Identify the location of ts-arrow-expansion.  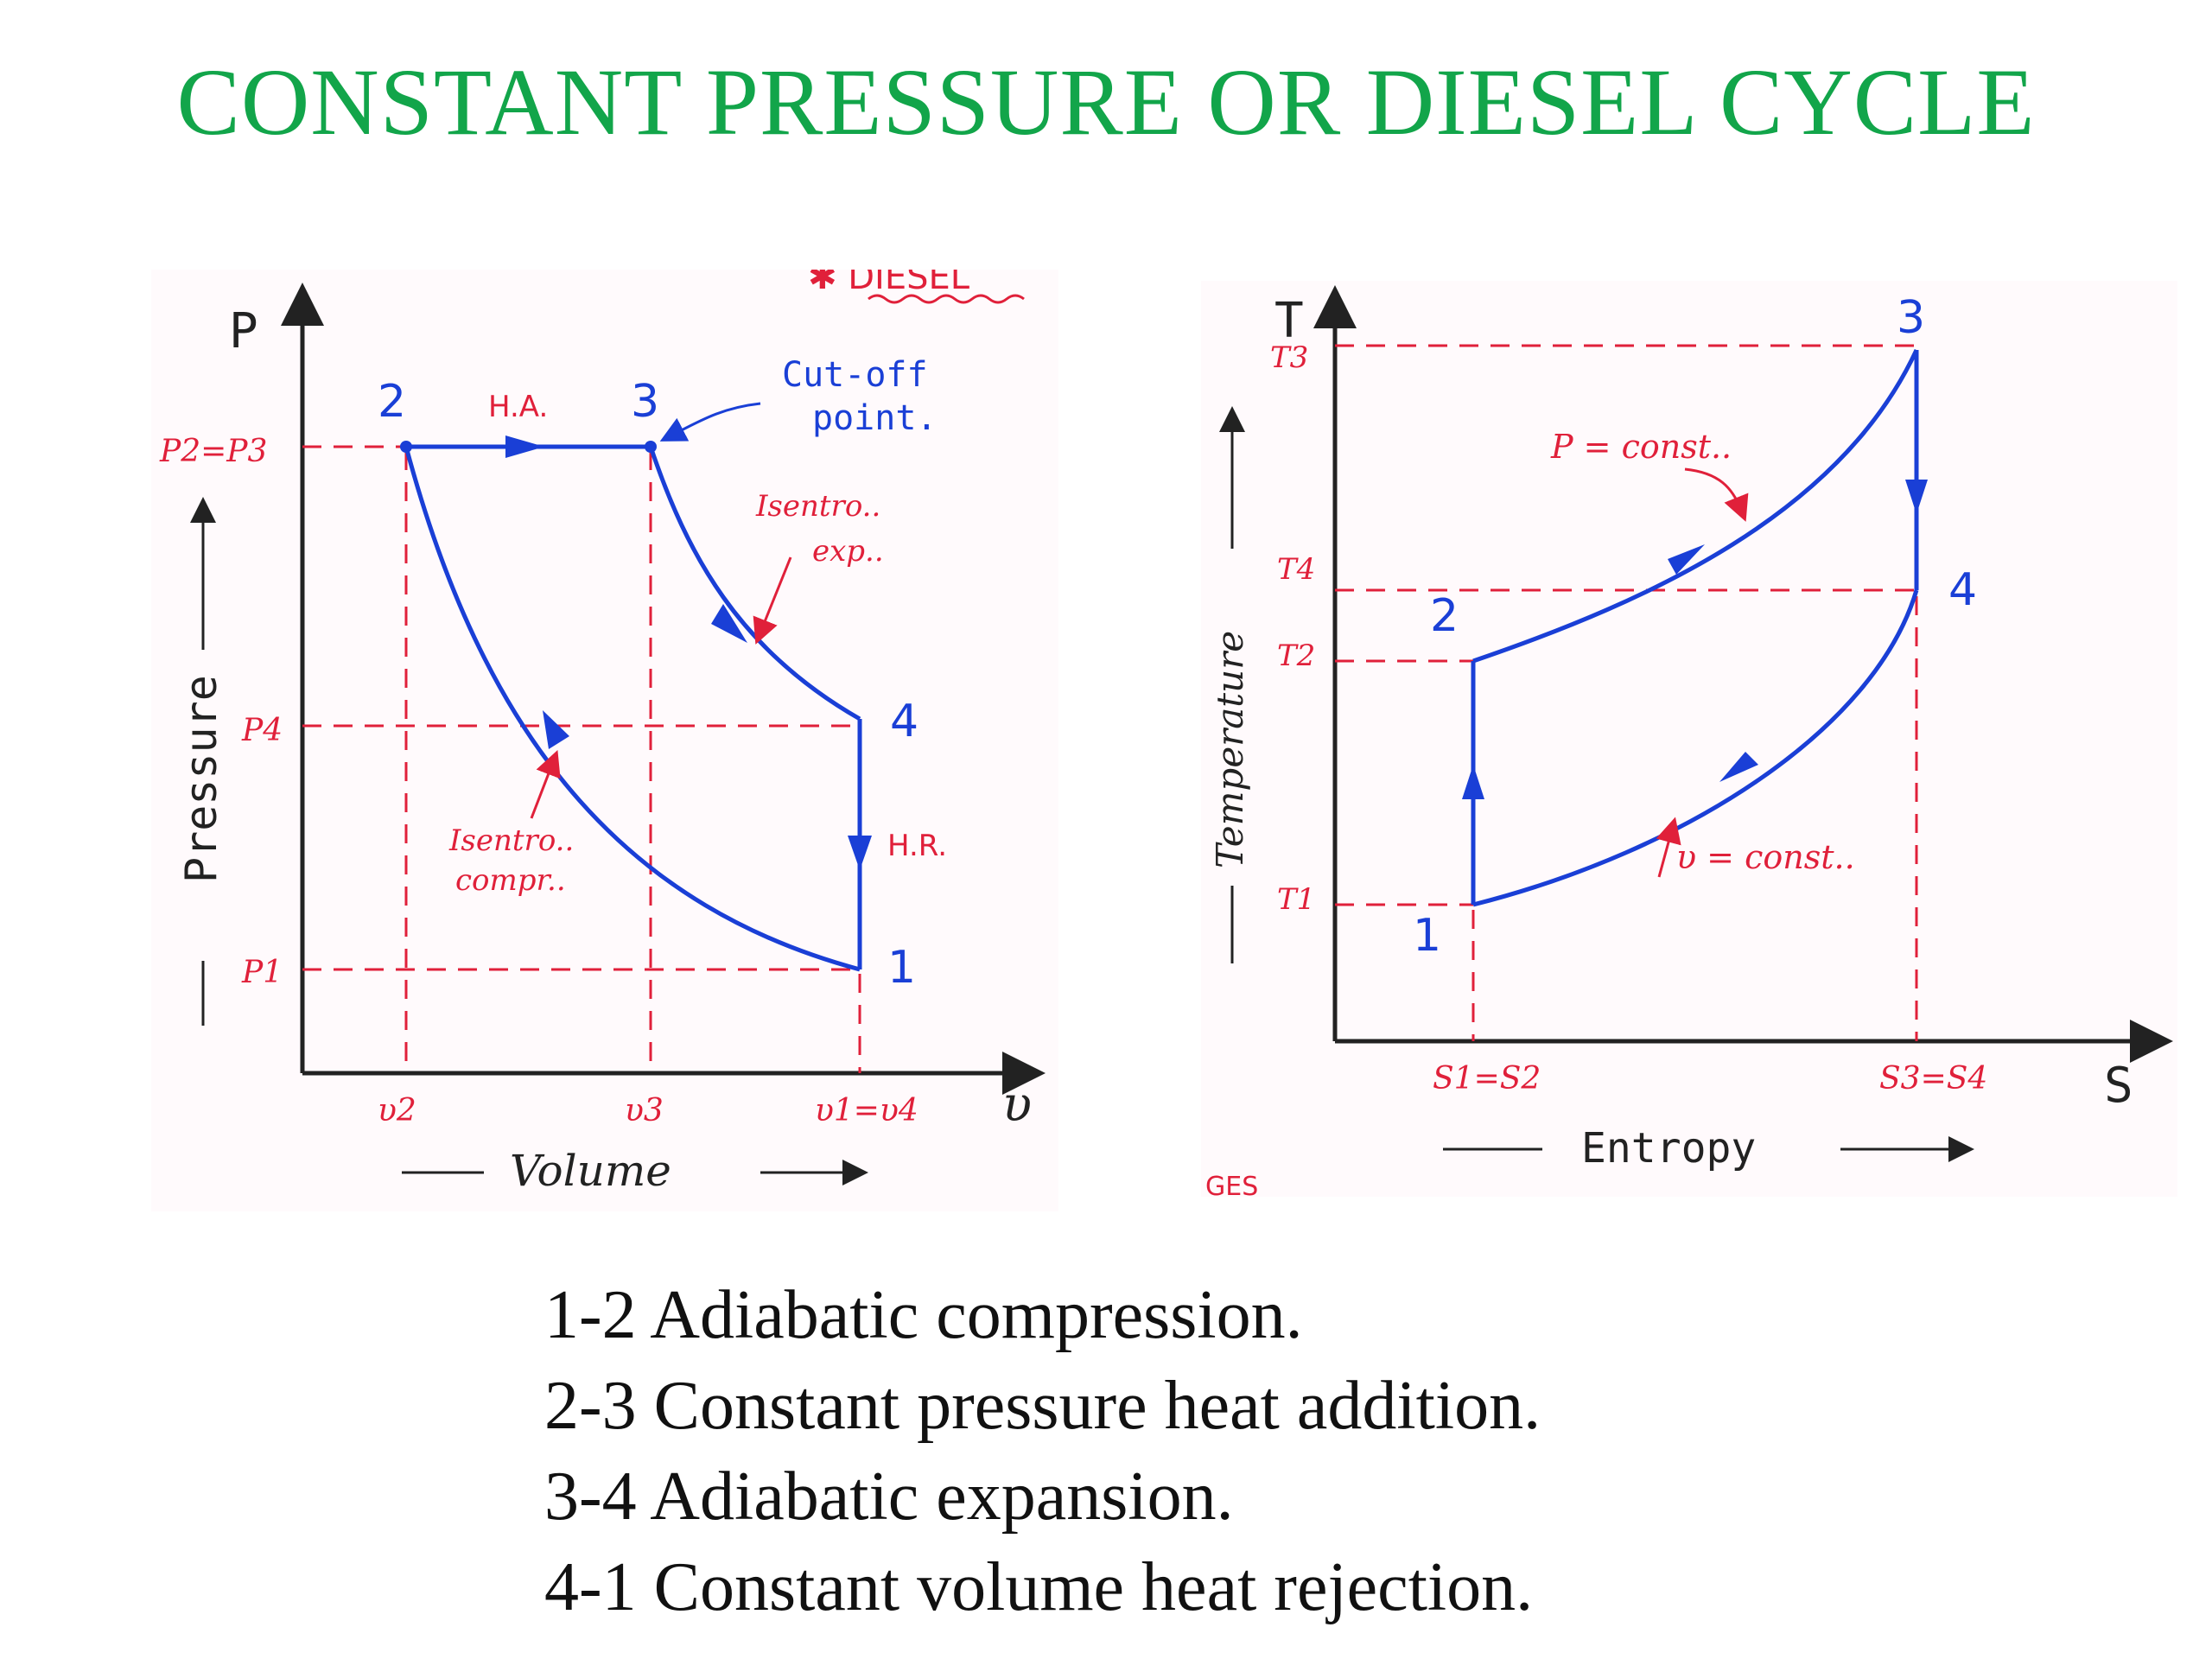
(1916, 497).